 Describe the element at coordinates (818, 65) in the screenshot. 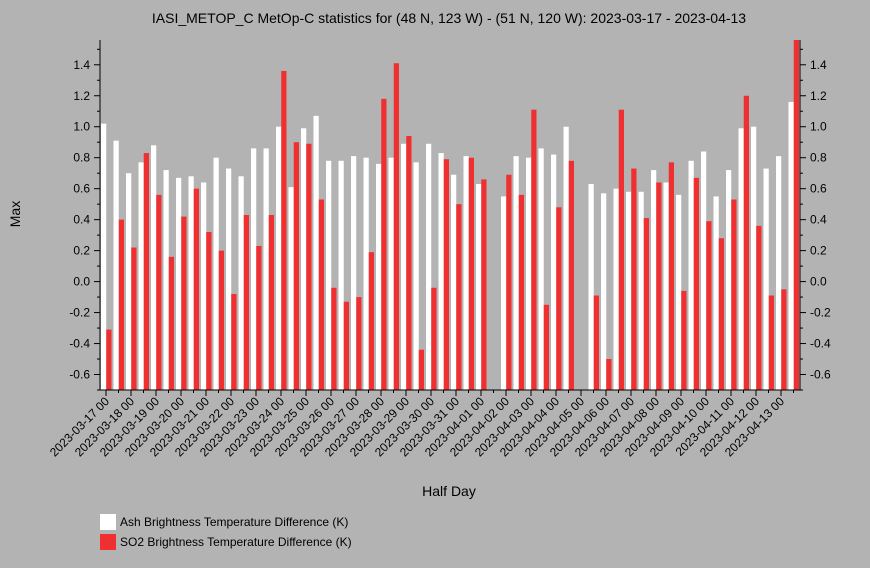

I see `y-tick-label-right: 1.4` at that location.